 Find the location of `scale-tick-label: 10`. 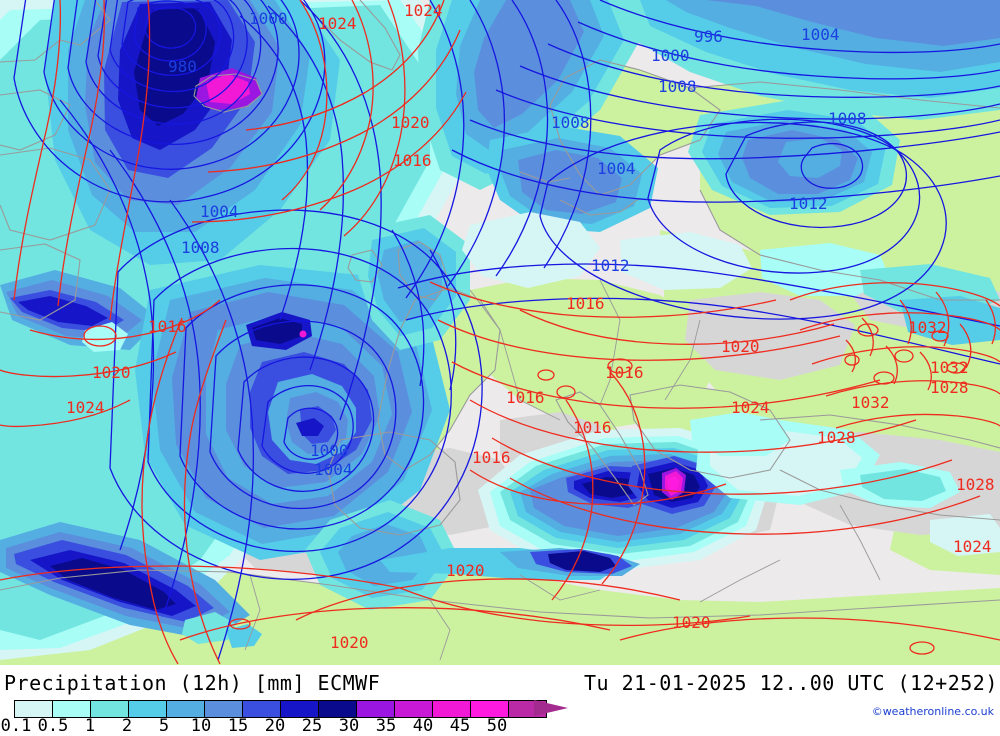

scale-tick-label: 10 is located at coordinates (201, 726).